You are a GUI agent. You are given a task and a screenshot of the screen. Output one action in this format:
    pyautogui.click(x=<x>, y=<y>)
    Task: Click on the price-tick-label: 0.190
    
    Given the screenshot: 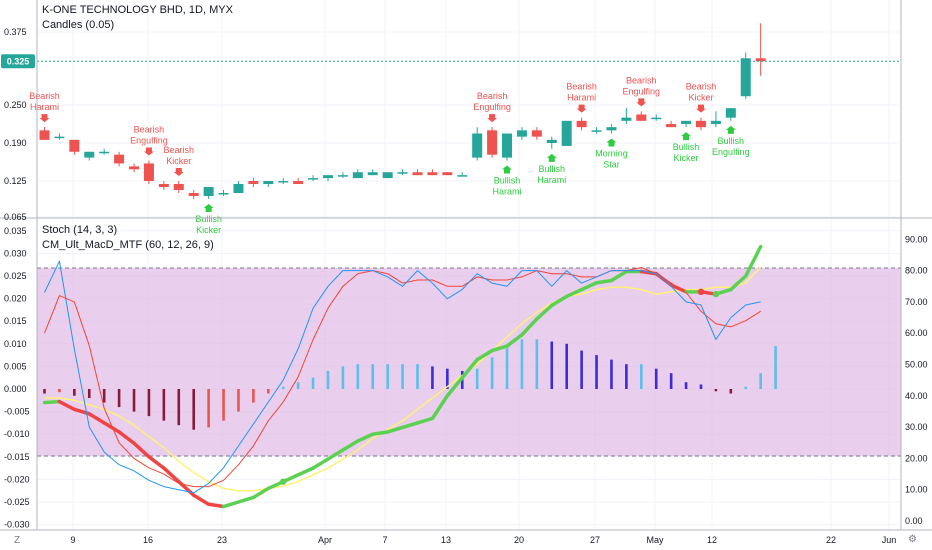 What is the action you would take?
    pyautogui.click(x=15, y=143)
    